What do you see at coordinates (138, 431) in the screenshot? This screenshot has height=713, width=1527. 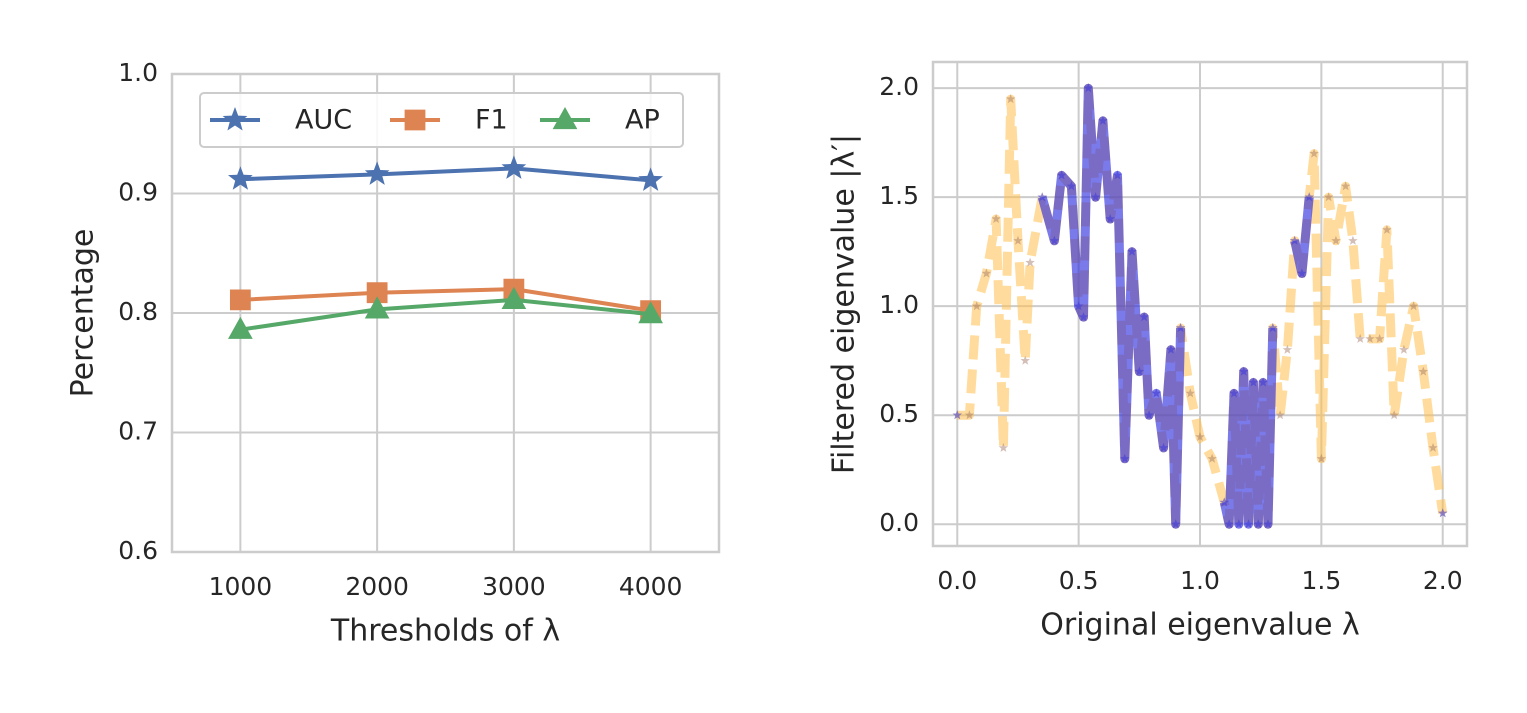 I see `y-tick-label: 0.7` at bounding box center [138, 431].